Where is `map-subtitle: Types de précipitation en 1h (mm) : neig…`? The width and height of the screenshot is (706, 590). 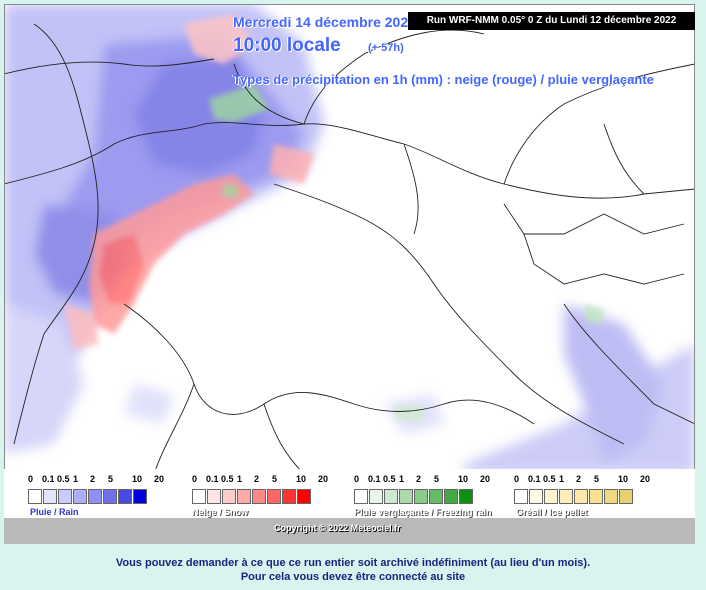 map-subtitle: Types de précipitation en 1h (mm) : neig… is located at coordinates (443, 79).